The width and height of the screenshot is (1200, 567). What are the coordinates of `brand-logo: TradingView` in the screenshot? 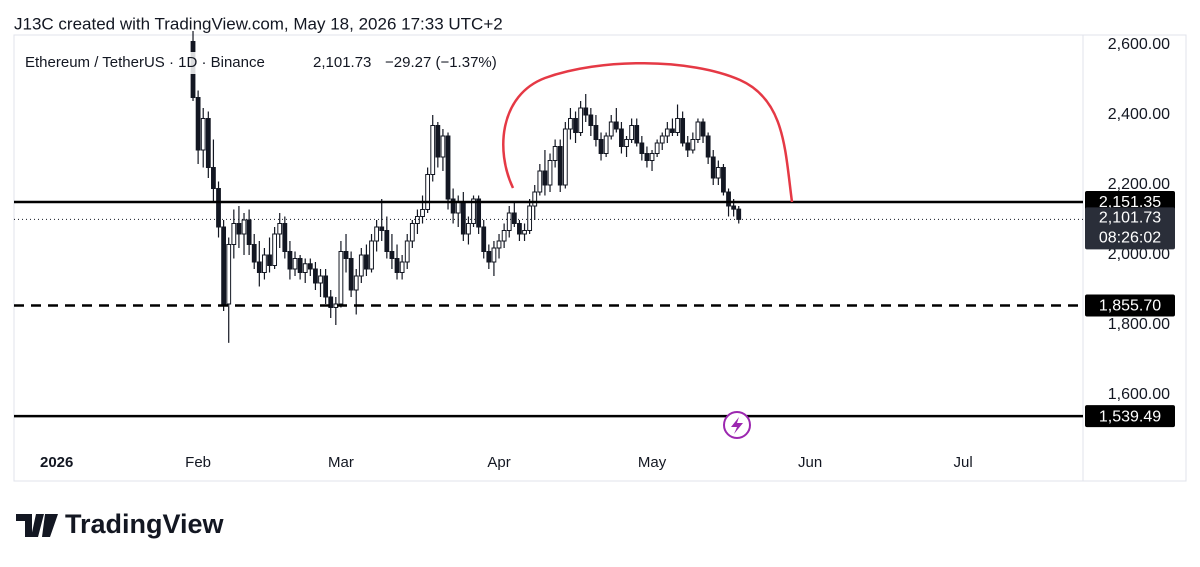 It's located at (120, 524).